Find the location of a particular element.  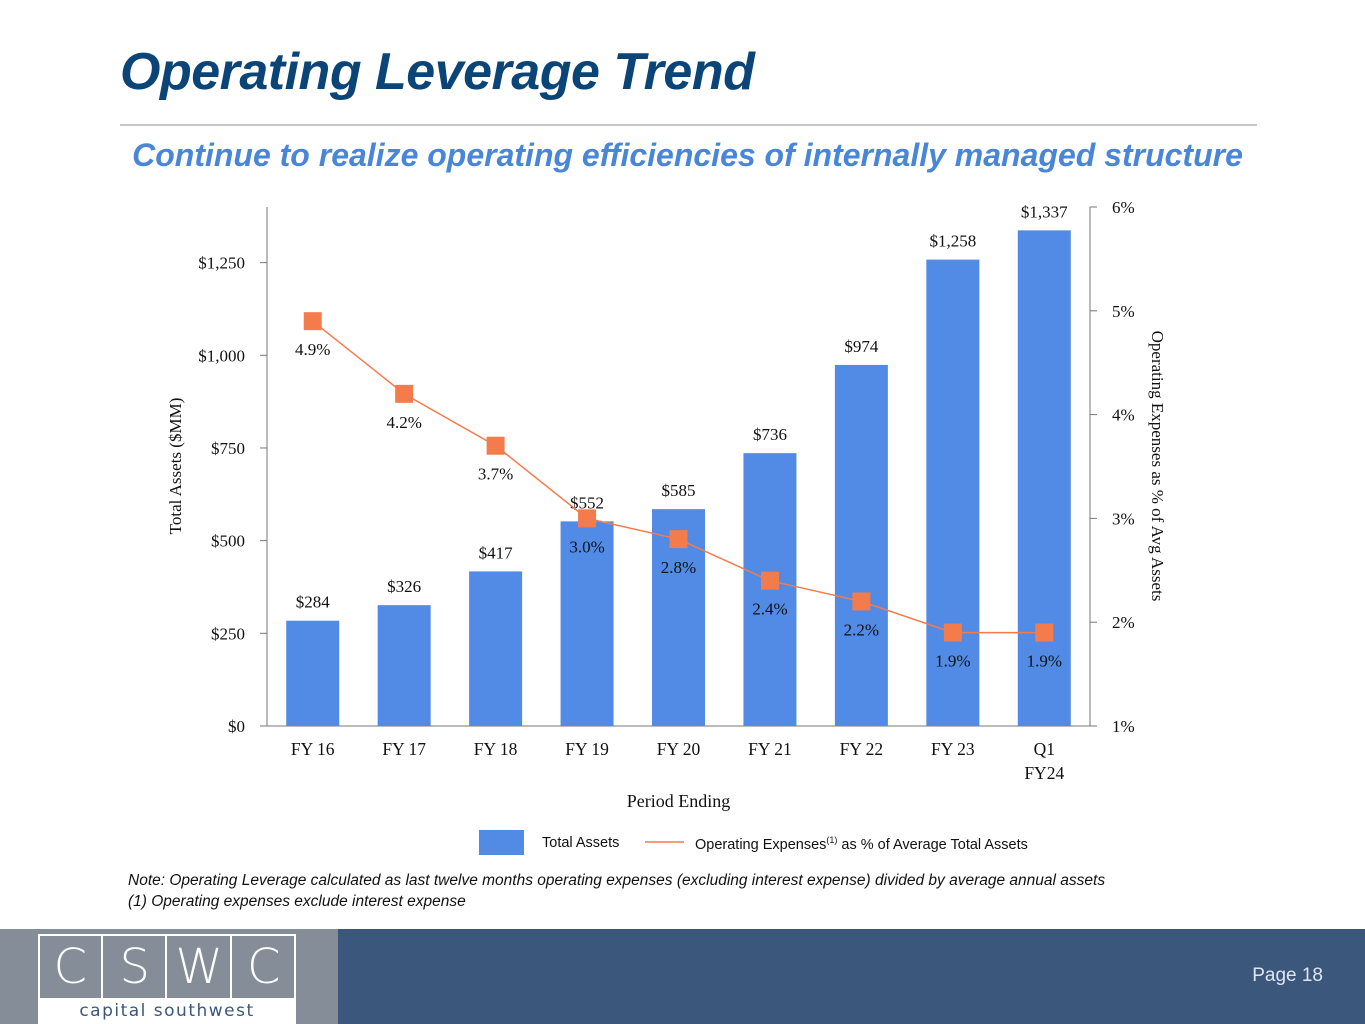

logo-letter: W is located at coordinates (200, 967).